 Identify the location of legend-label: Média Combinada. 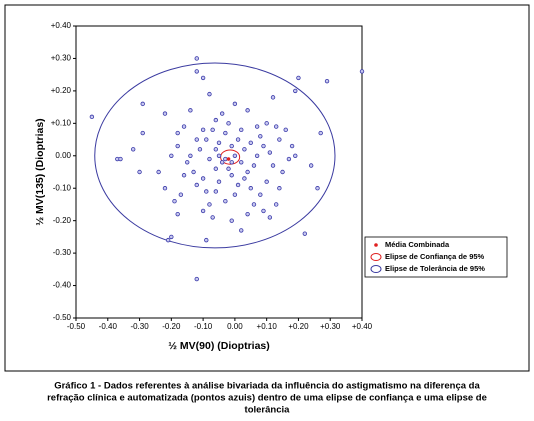
(417, 244).